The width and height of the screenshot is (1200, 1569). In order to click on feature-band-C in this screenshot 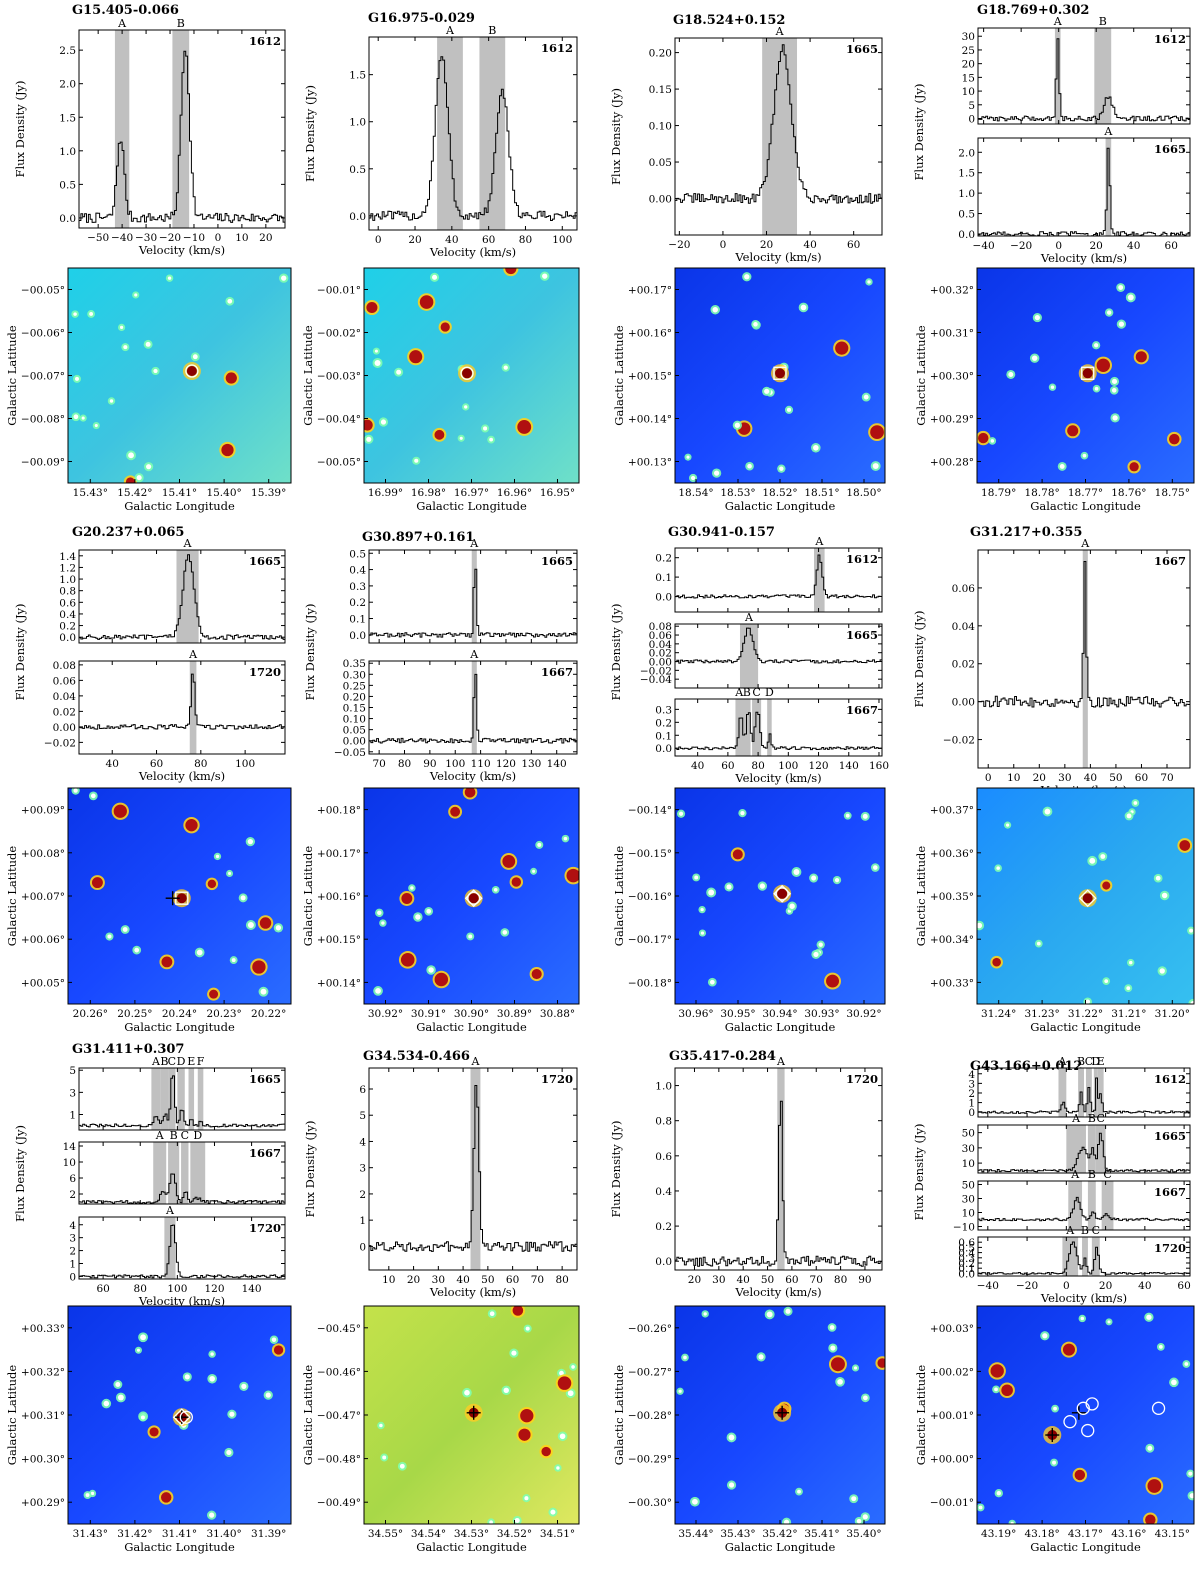, I will do `click(1107, 1205)`.